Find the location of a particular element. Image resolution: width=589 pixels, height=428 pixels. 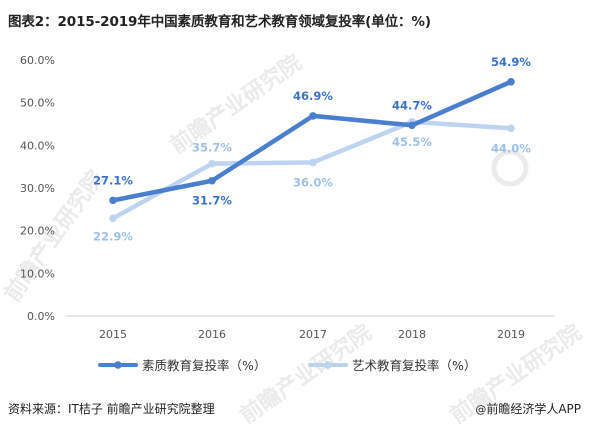

data-label-quality-education: 27.1% is located at coordinates (113, 180).